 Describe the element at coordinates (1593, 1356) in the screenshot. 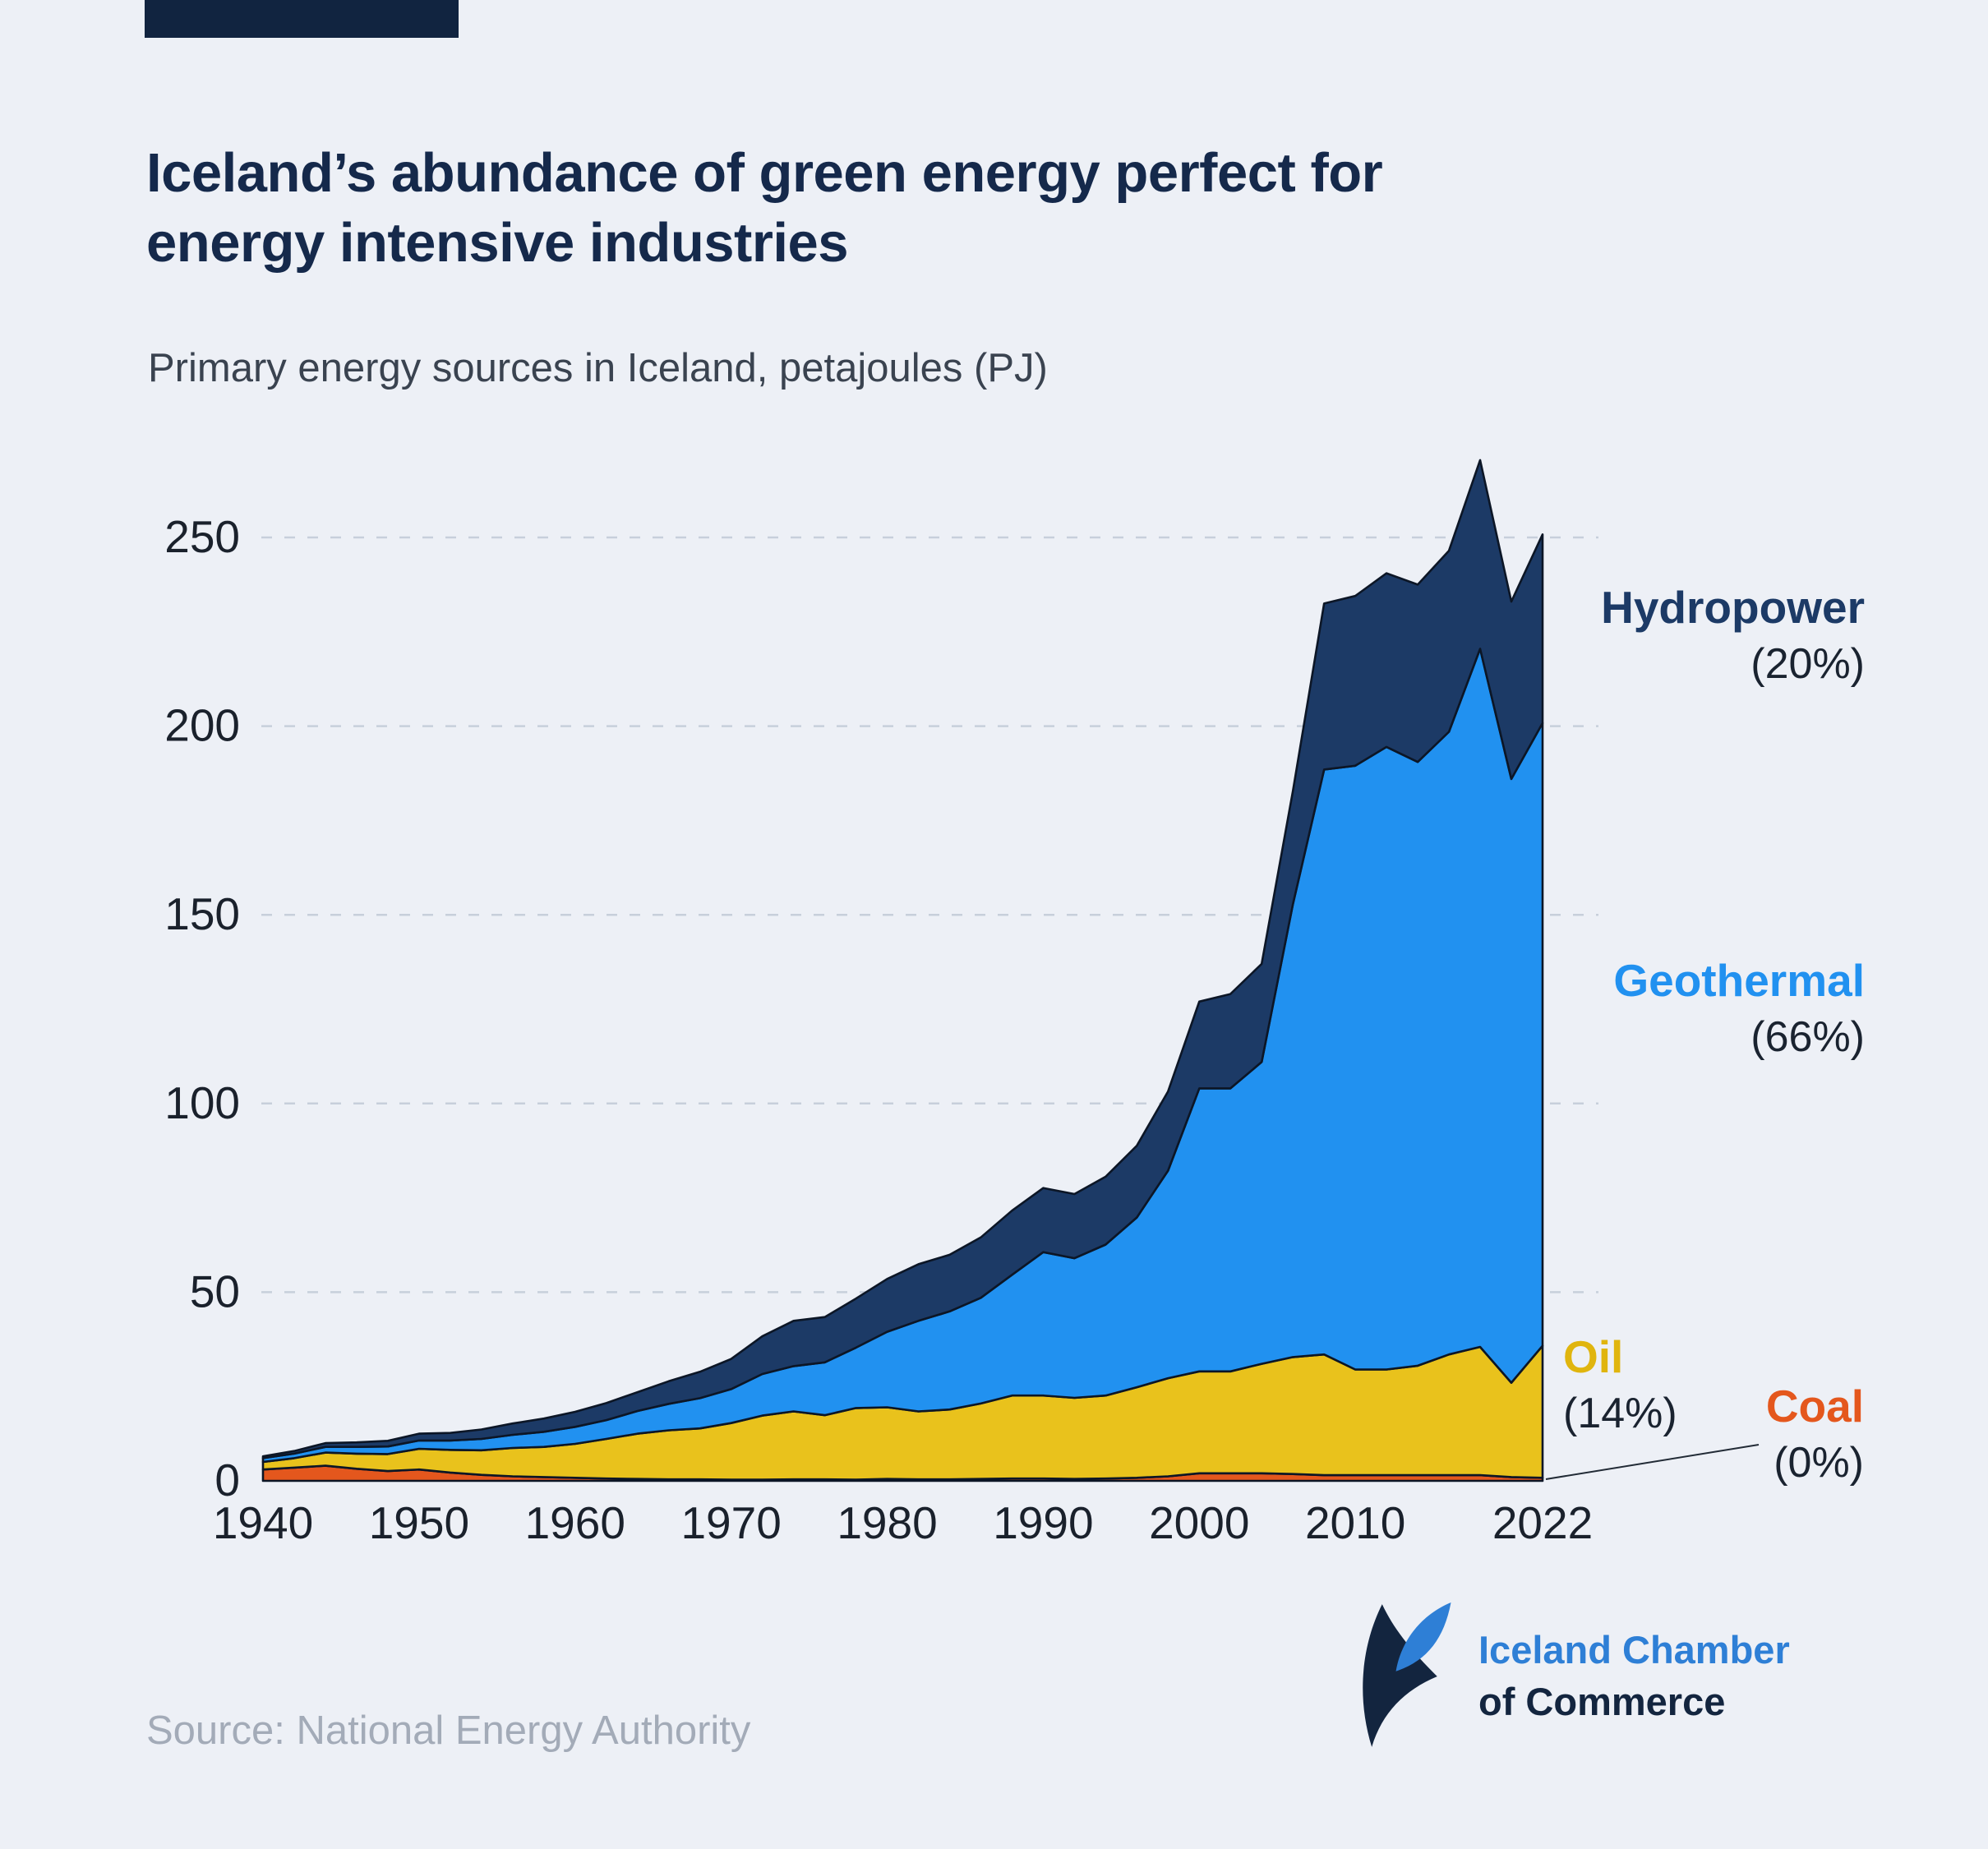

I see `oil-label-name: Oil` at that location.